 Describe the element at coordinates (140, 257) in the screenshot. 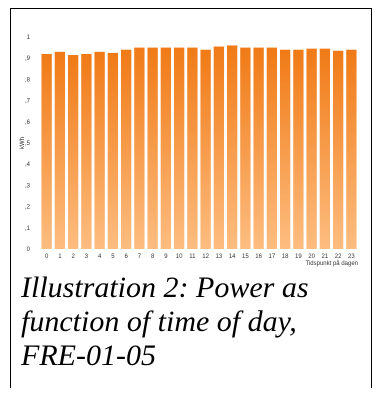

I see `x-tick-label: 7` at that location.